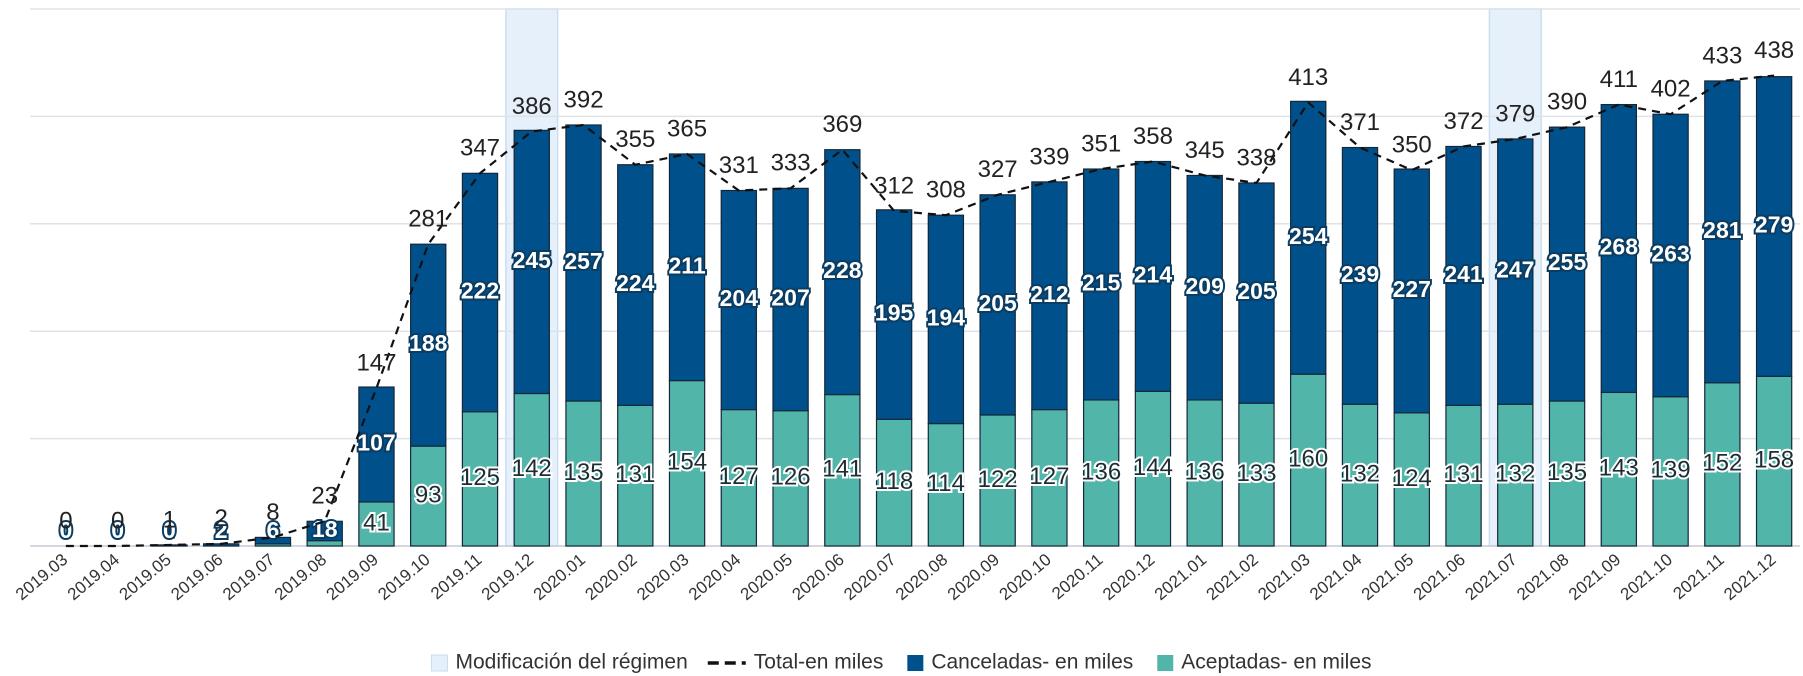 The height and width of the screenshot is (676, 1803). Describe the element at coordinates (1698, 576) in the screenshot. I see `x-tick-label: 2021.11` at that location.